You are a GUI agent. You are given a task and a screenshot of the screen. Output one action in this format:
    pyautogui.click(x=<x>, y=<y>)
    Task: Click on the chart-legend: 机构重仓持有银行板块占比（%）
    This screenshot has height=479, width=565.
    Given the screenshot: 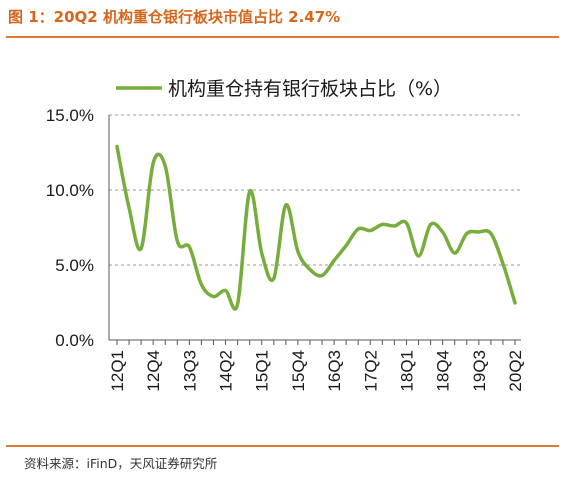 What is the action you would take?
    pyautogui.click(x=284, y=89)
    